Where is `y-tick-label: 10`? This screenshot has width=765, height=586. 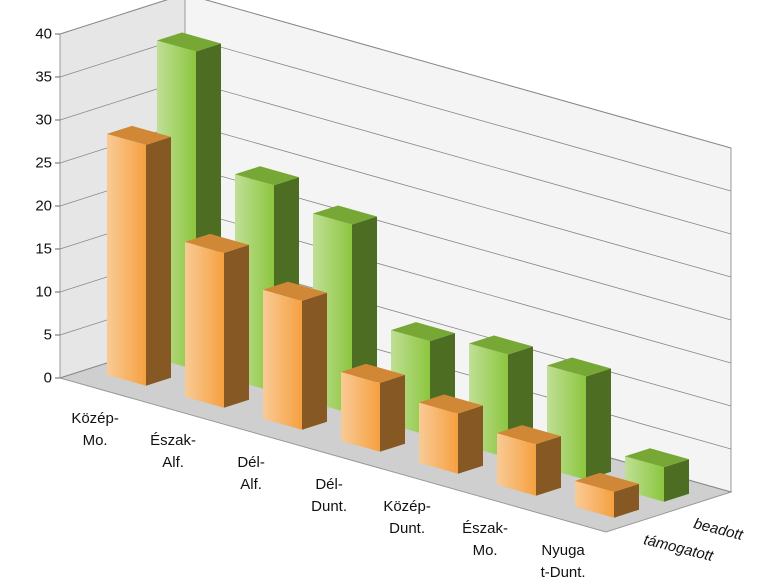 y-tick-label: 10 is located at coordinates (43, 292).